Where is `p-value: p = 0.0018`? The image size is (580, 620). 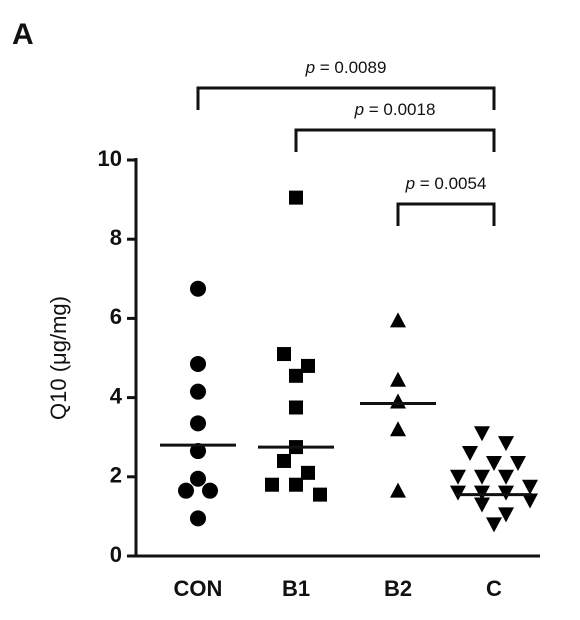
p-value: p = 0.0018 is located at coordinates (395, 109).